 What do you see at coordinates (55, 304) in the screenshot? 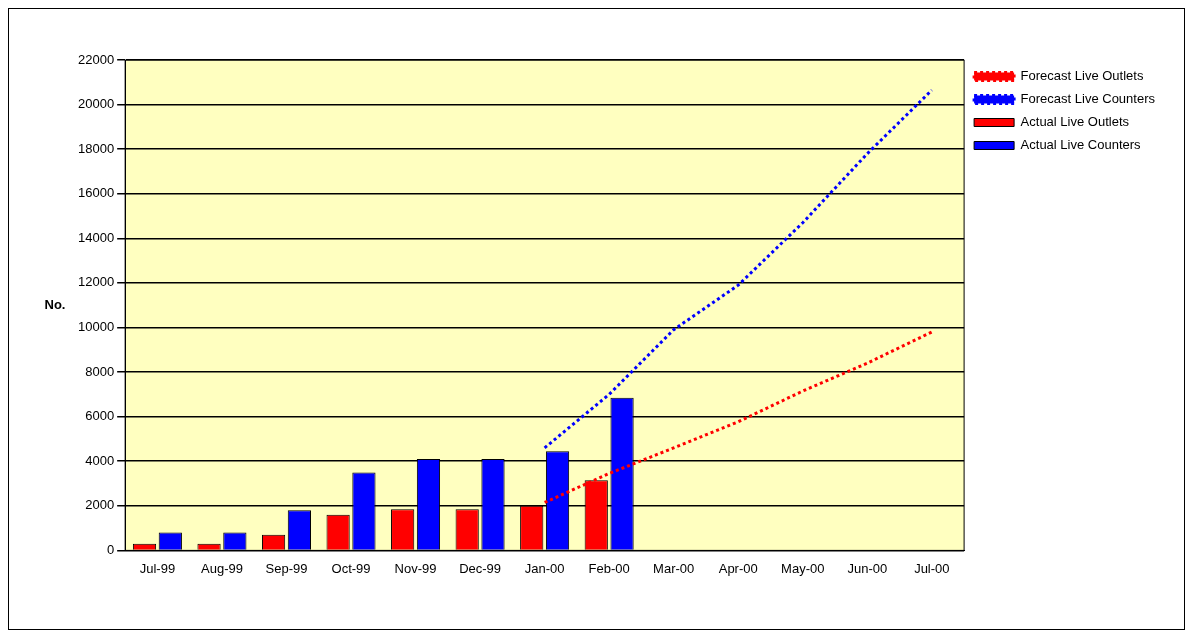
I see `y-axis-title: No.` at bounding box center [55, 304].